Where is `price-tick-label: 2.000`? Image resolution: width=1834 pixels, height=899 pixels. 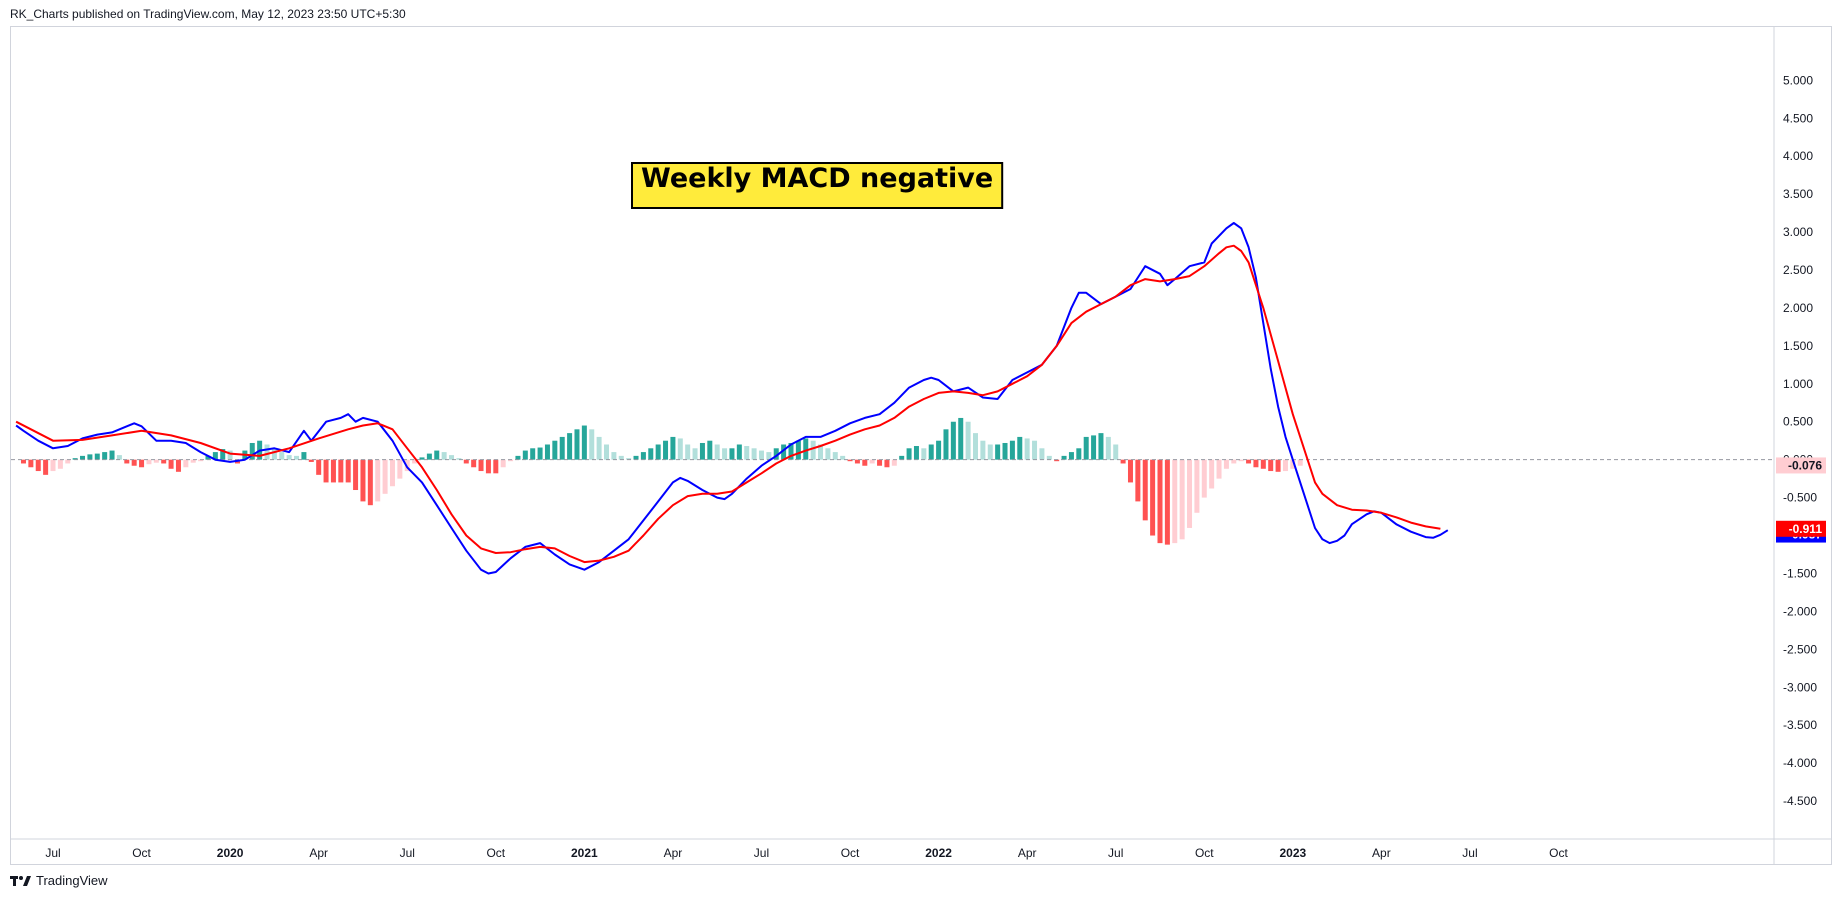 price-tick-label: 2.000 is located at coordinates (1798, 308).